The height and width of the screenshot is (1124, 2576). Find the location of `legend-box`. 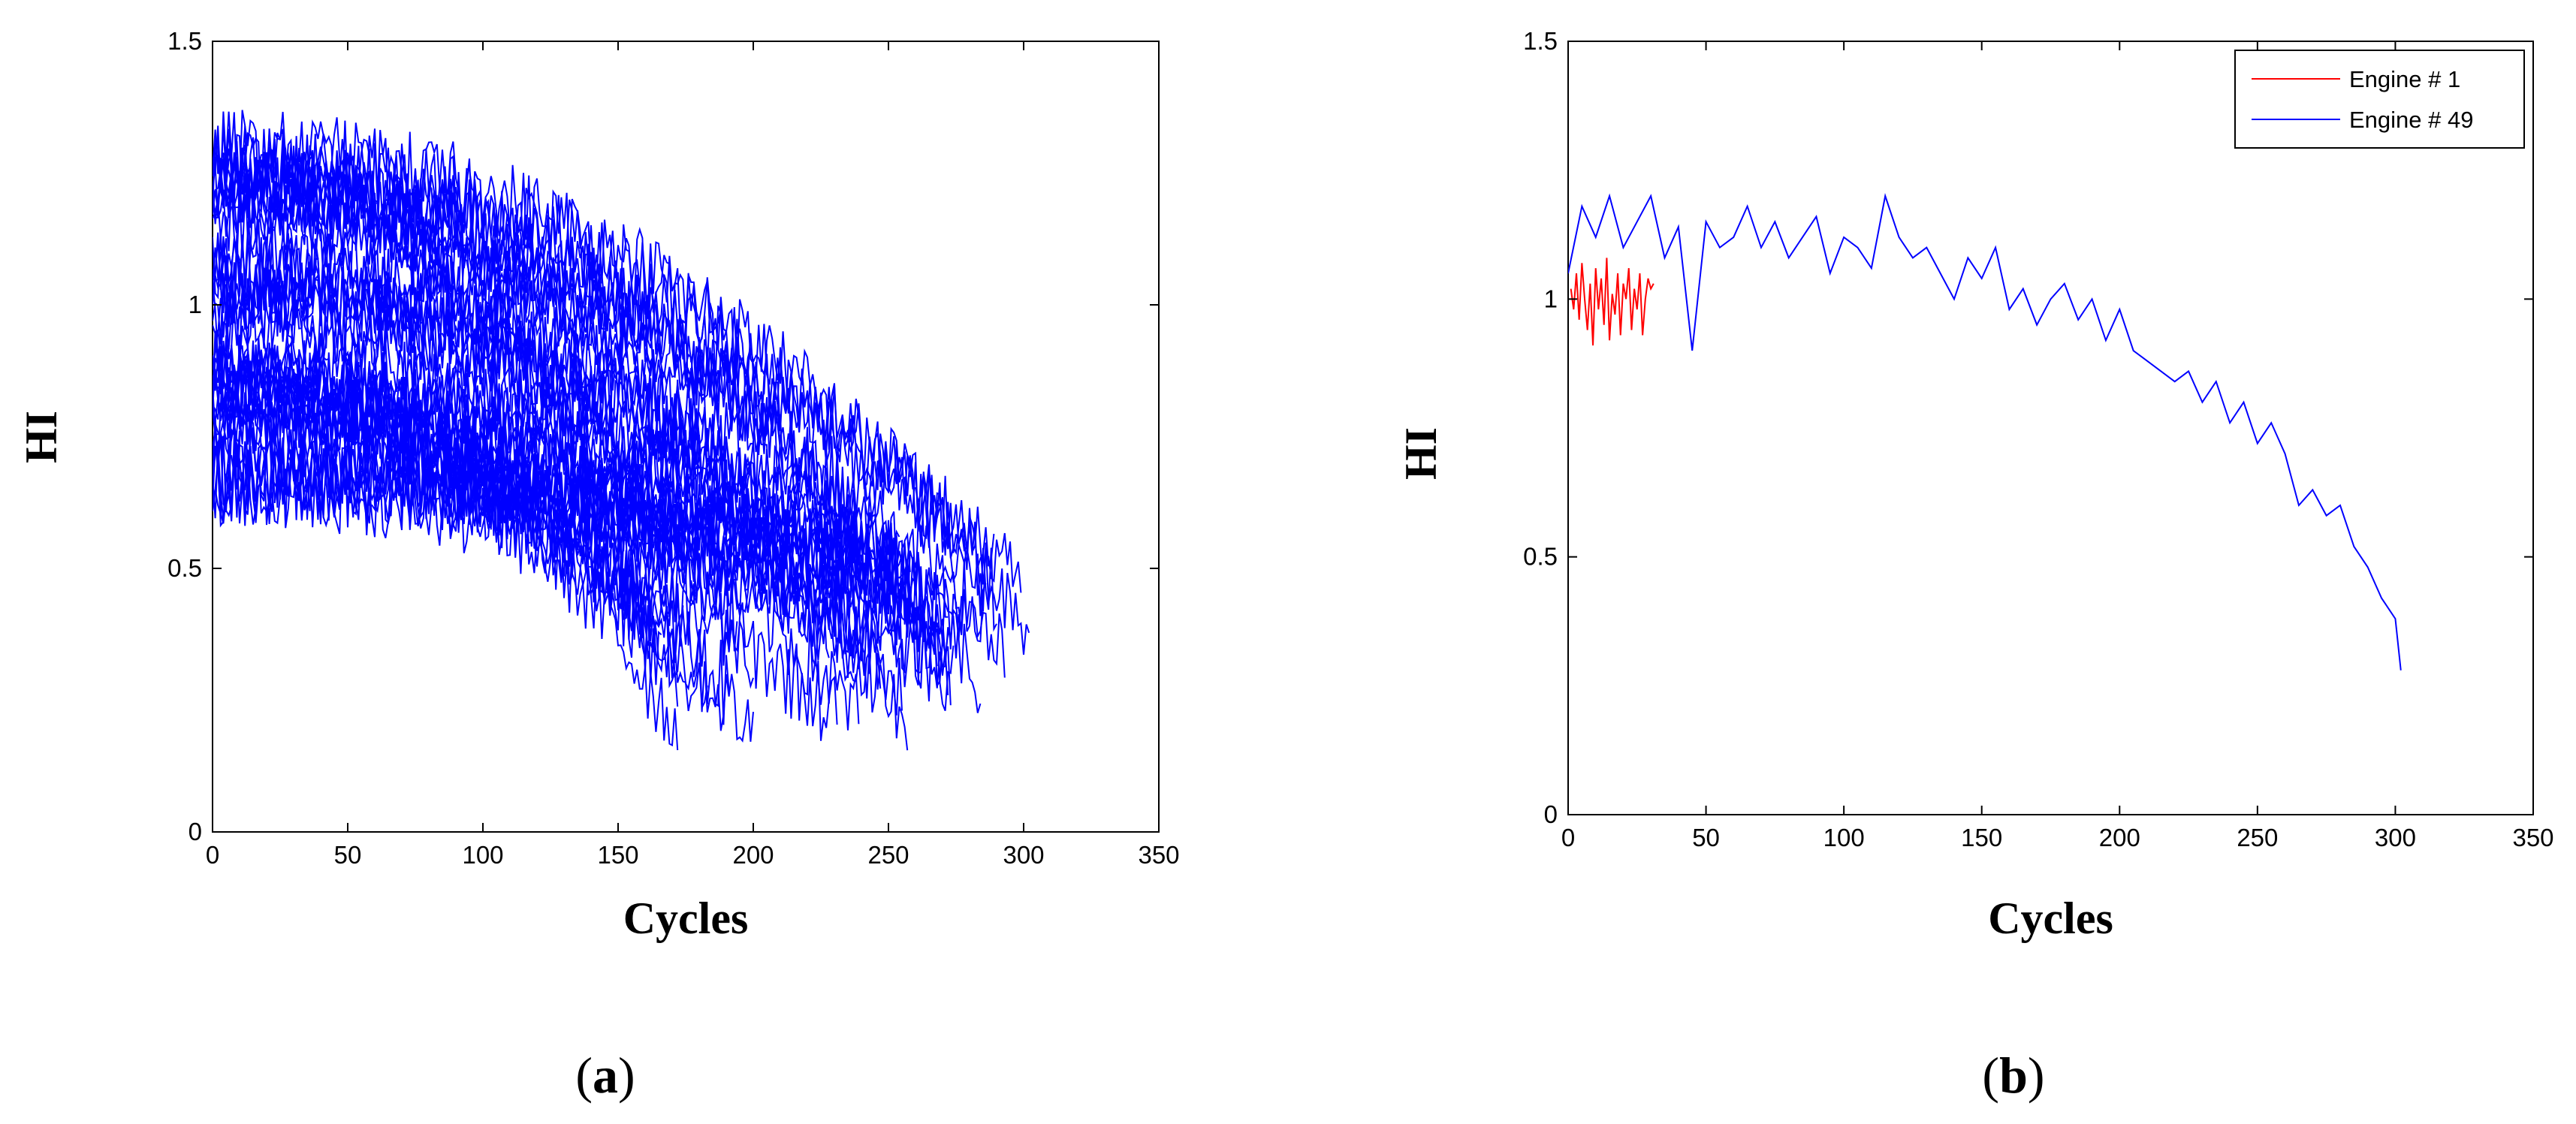

legend-box is located at coordinates (2379, 100).